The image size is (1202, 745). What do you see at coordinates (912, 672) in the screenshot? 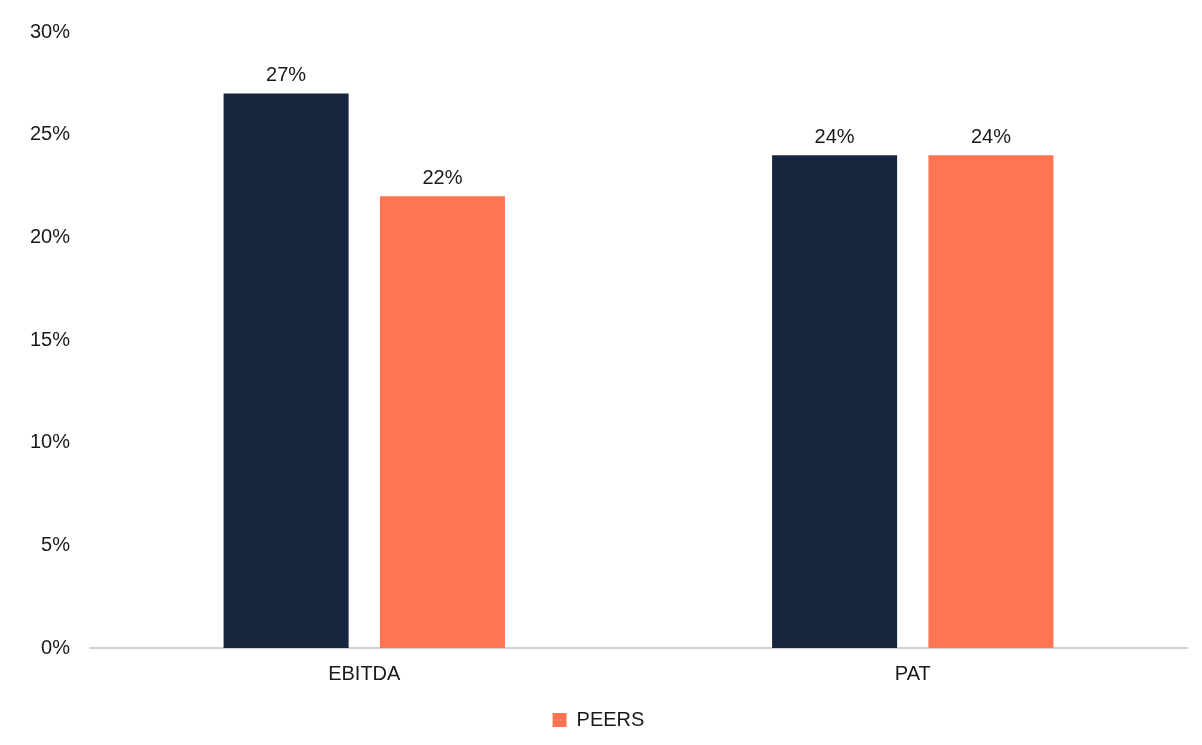
I see `x-tick-label: PAT` at bounding box center [912, 672].